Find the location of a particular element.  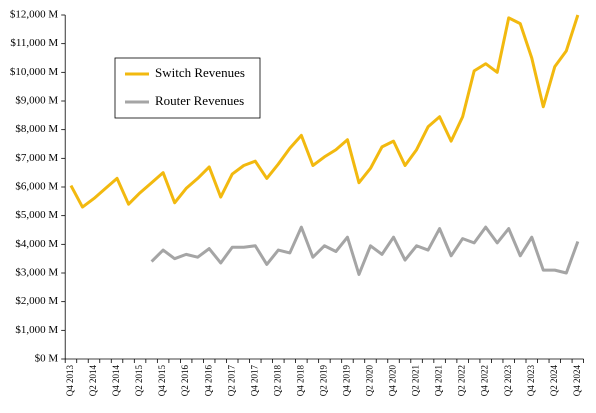

y-tick-label: $9,000 M is located at coordinates (36, 101).